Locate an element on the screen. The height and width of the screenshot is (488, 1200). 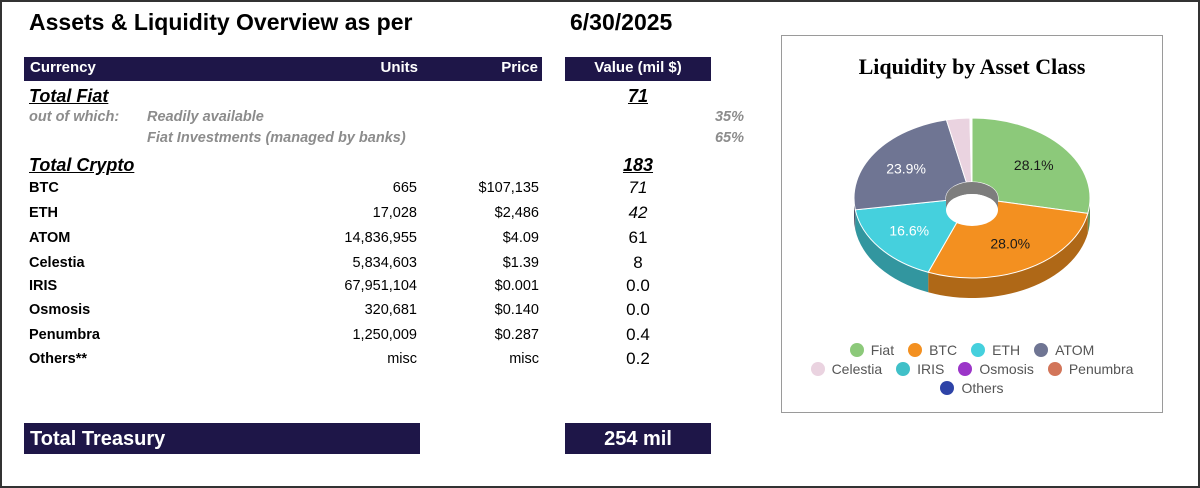
slice-label-atom: 23.9% is located at coordinates (906, 169).